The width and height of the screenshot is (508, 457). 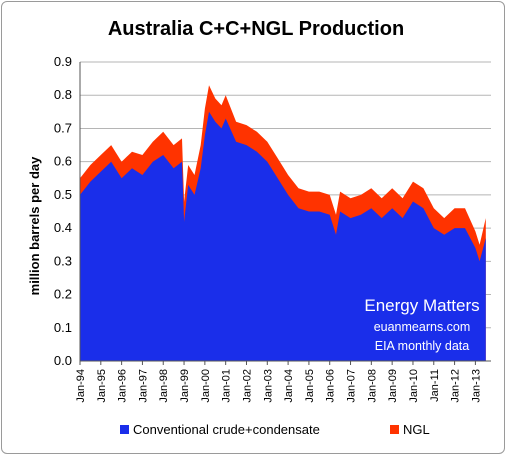 I want to click on x-tick-label: Jan-99, so click(x=185, y=386).